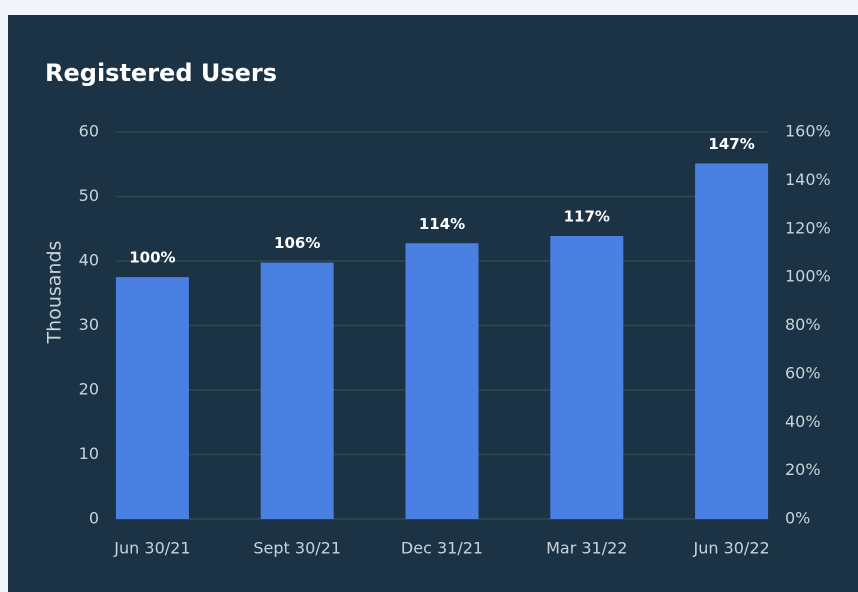 The width and height of the screenshot is (858, 592). What do you see at coordinates (803, 324) in the screenshot?
I see `y2-tick-label: 80%` at bounding box center [803, 324].